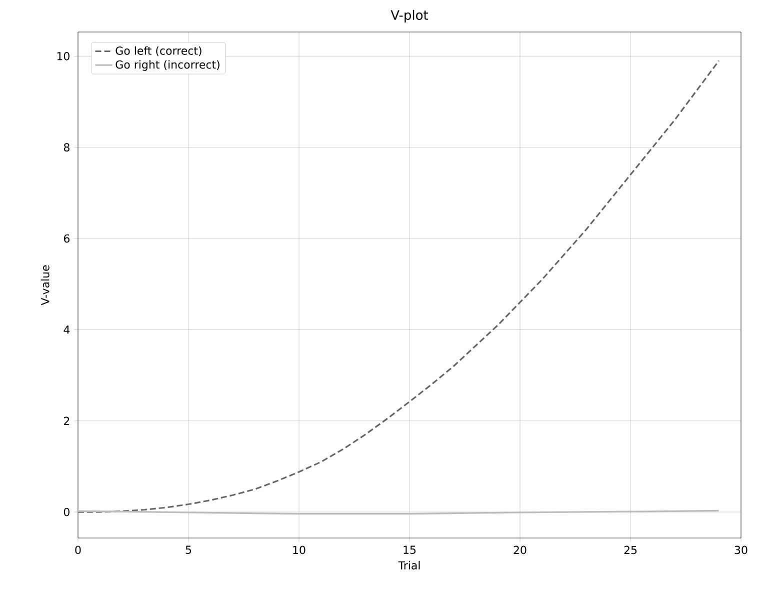  What do you see at coordinates (67, 420) in the screenshot?
I see `y-tick-label: 2` at bounding box center [67, 420].